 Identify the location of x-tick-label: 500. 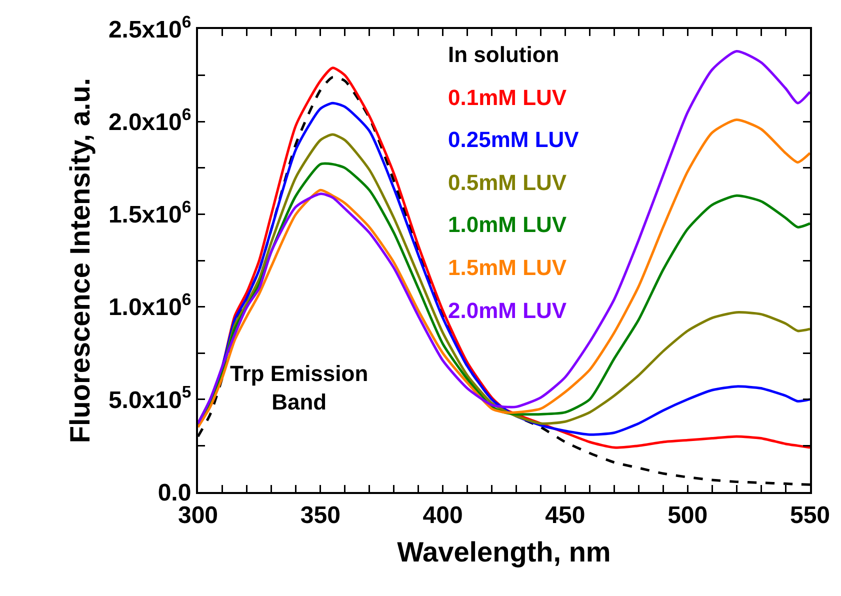
(688, 515).